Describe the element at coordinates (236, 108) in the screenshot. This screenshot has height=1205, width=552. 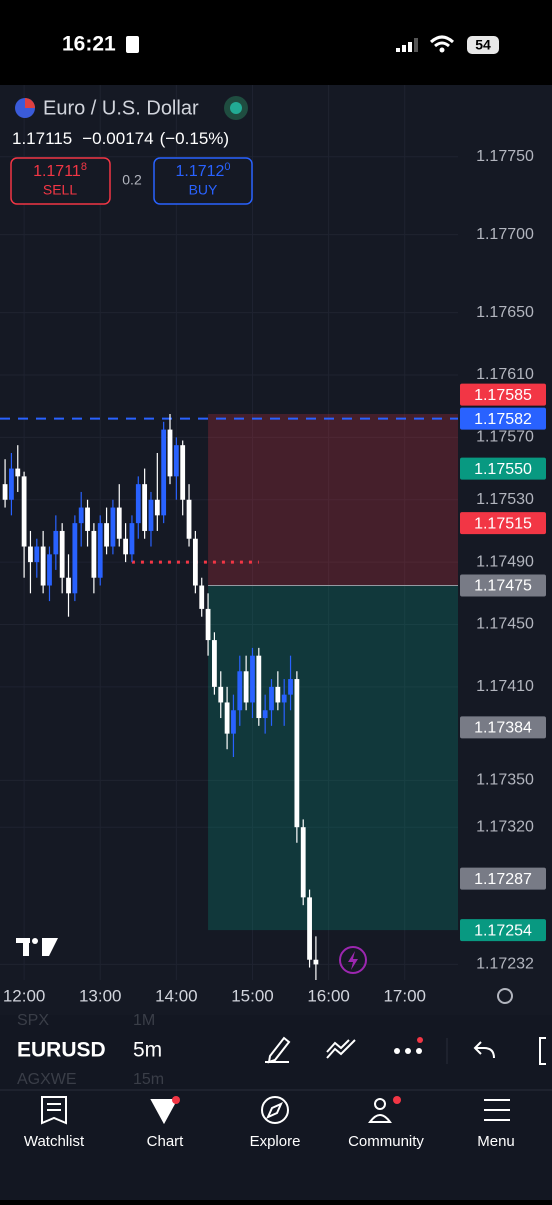
I see `market-status-dot` at that location.